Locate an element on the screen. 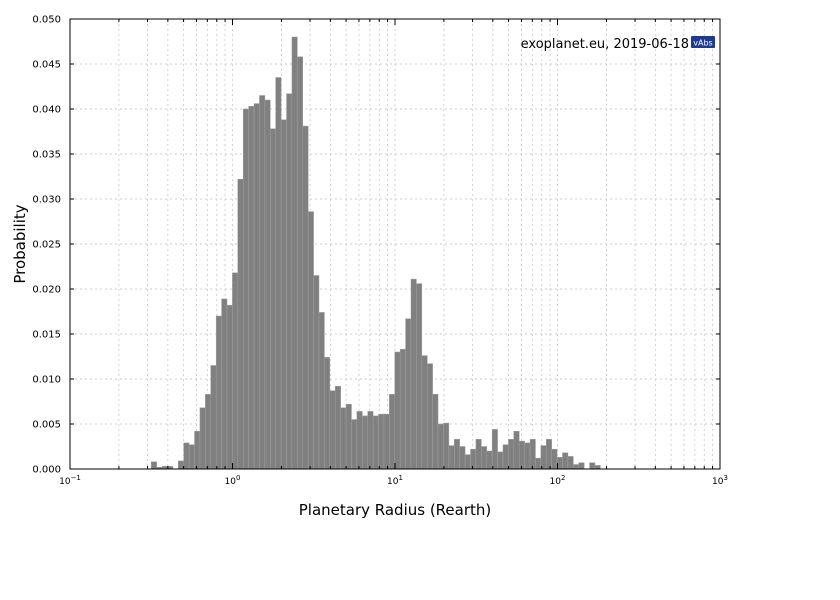 This screenshot has width=840, height=600. y-tick-label: 0.045 is located at coordinates (46, 65).